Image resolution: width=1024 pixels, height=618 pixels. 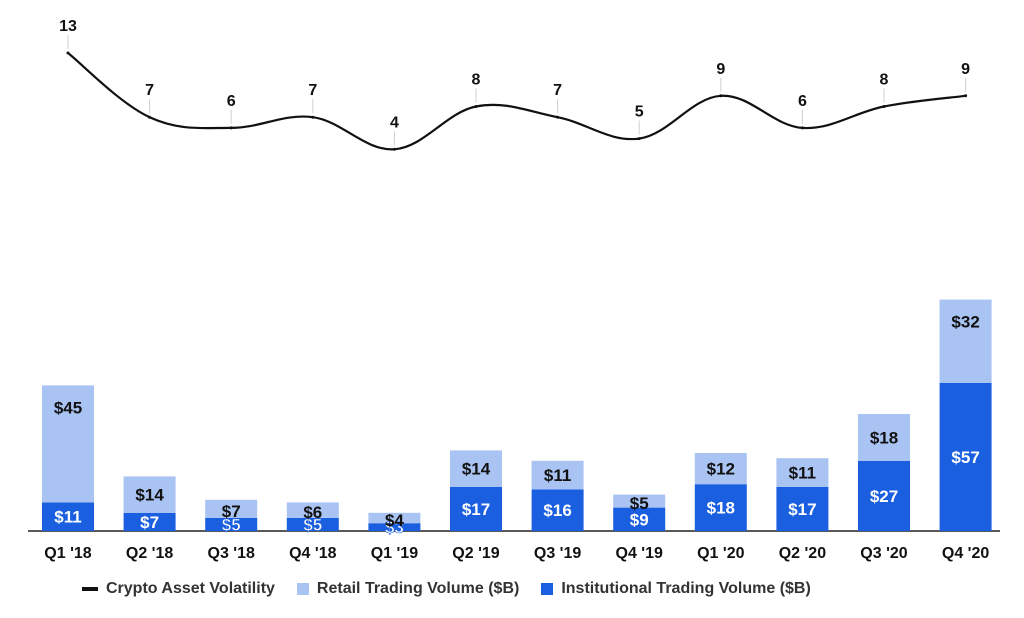 I want to click on data-label-retail: $4, so click(x=394, y=520).